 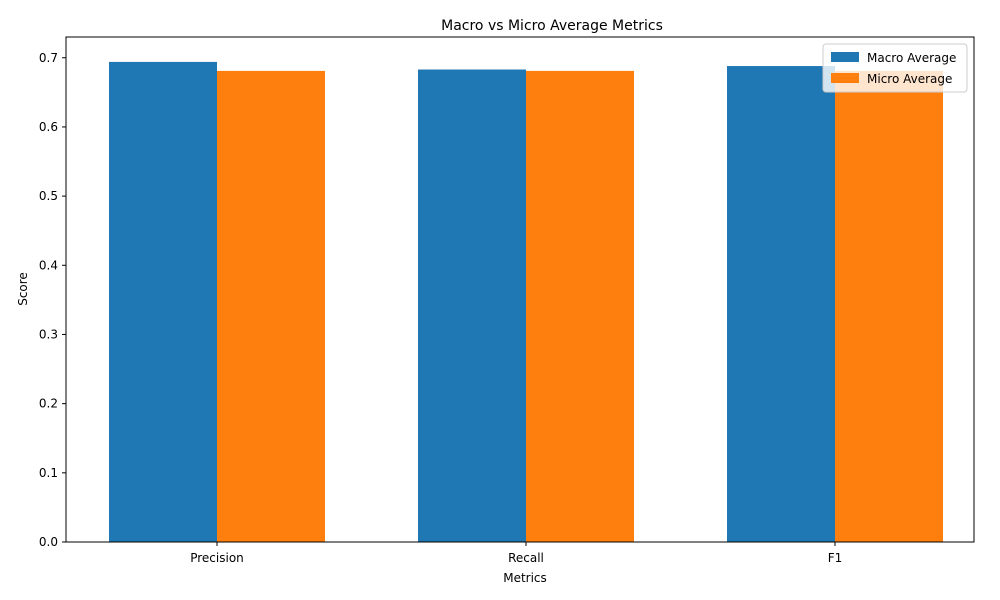 I want to click on y-tick-label: 0.3, so click(x=48, y=334).